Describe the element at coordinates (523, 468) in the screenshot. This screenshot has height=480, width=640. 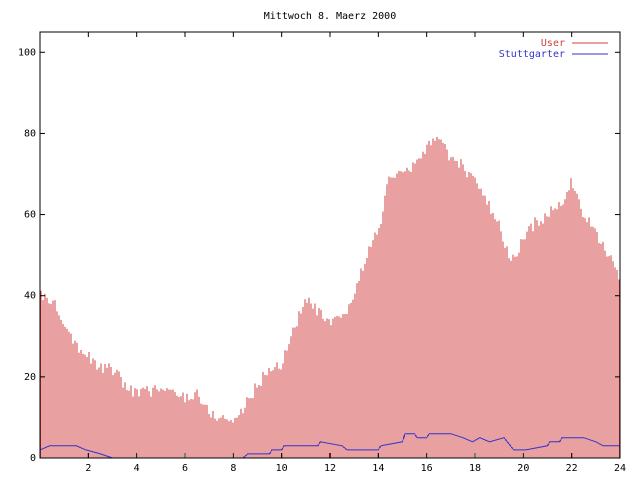
I see `x-tick-label: 20` at that location.